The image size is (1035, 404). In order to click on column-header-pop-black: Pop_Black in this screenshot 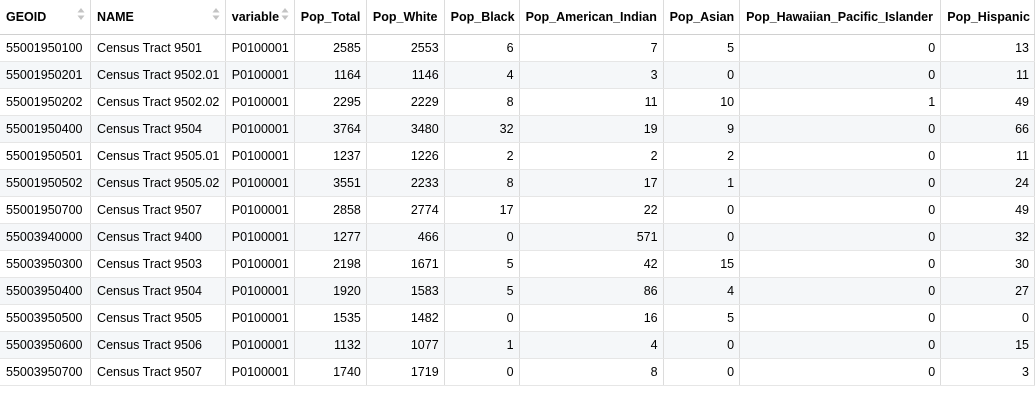, I will do `click(482, 17)`.